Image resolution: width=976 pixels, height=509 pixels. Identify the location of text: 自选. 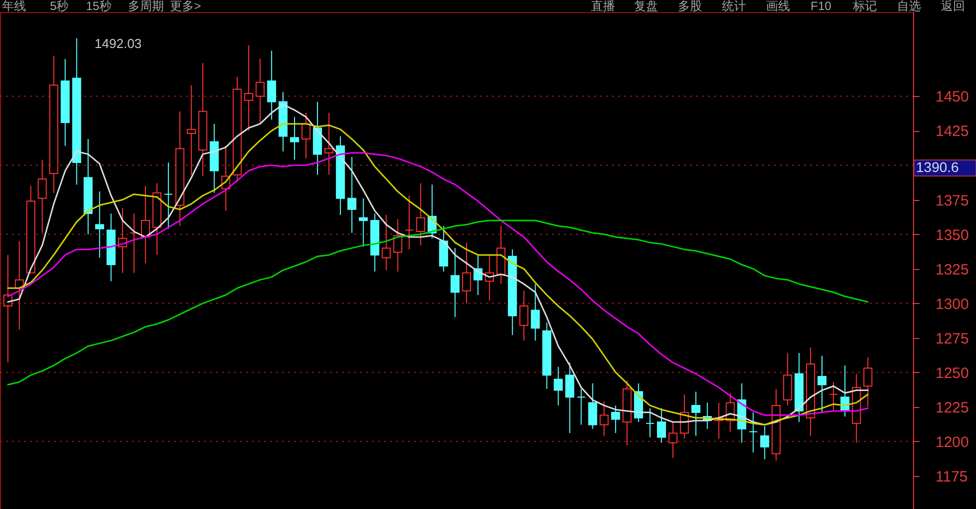
(909, 6).